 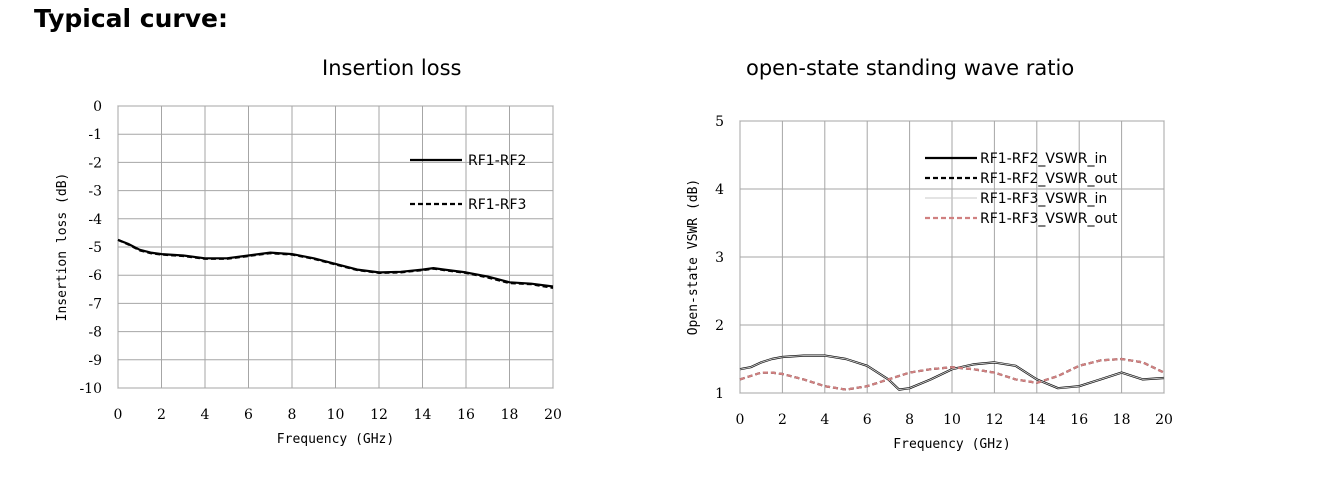 What do you see at coordinates (95, 163) in the screenshot?
I see `chart1-y-tick-label: -2` at bounding box center [95, 163].